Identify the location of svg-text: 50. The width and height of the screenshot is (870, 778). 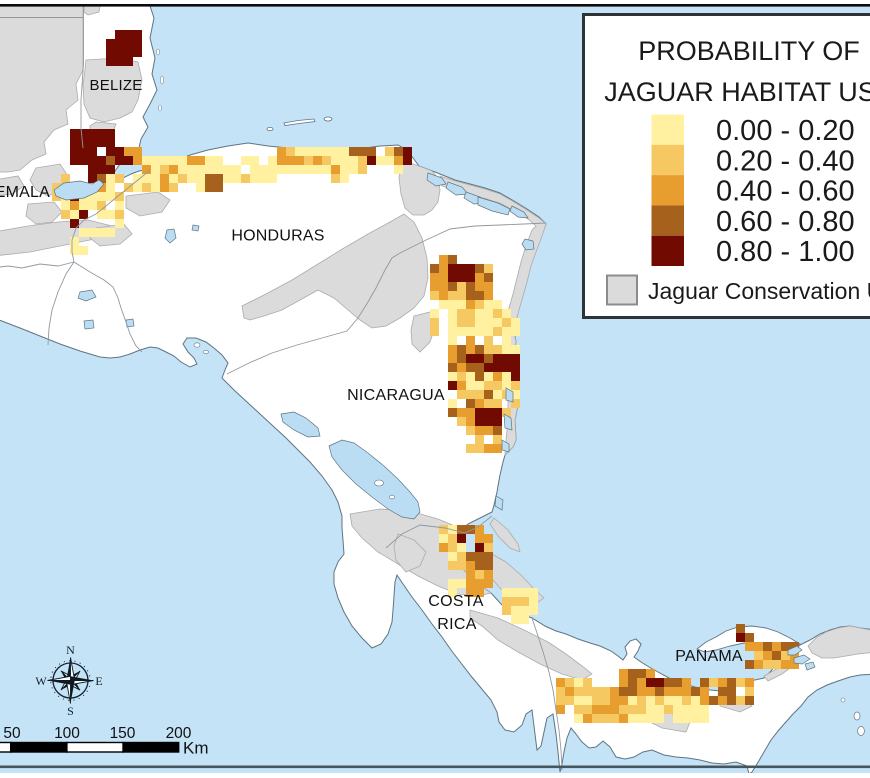
(12, 733).